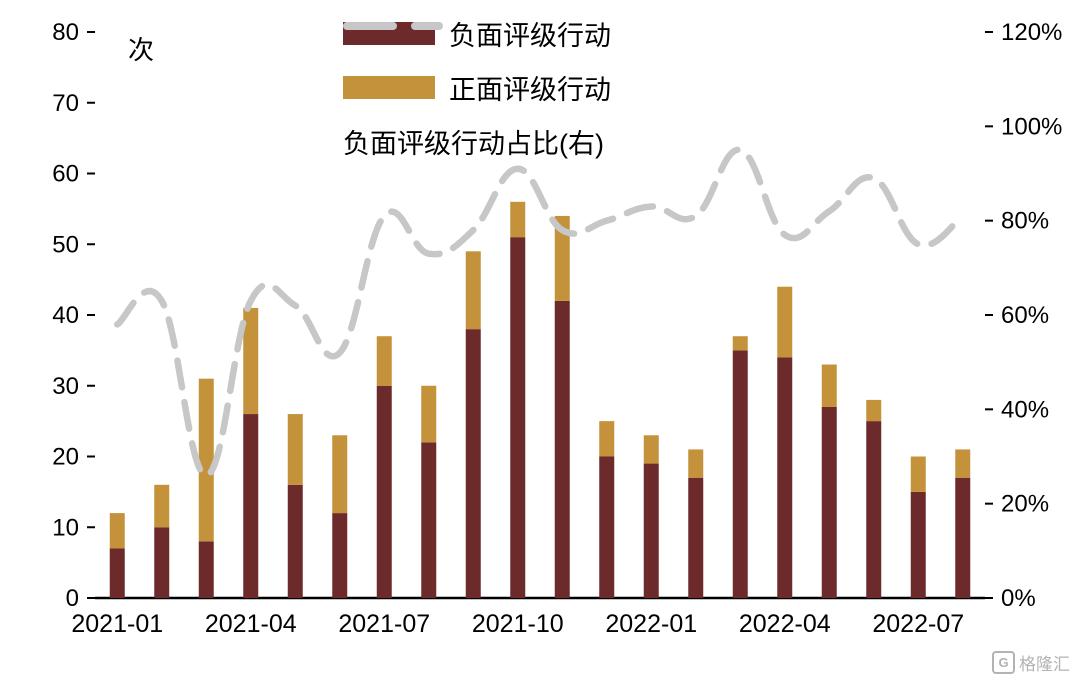 The image size is (1080, 683). I want to click on watermark-text: 格隆汇, so click(1044, 664).